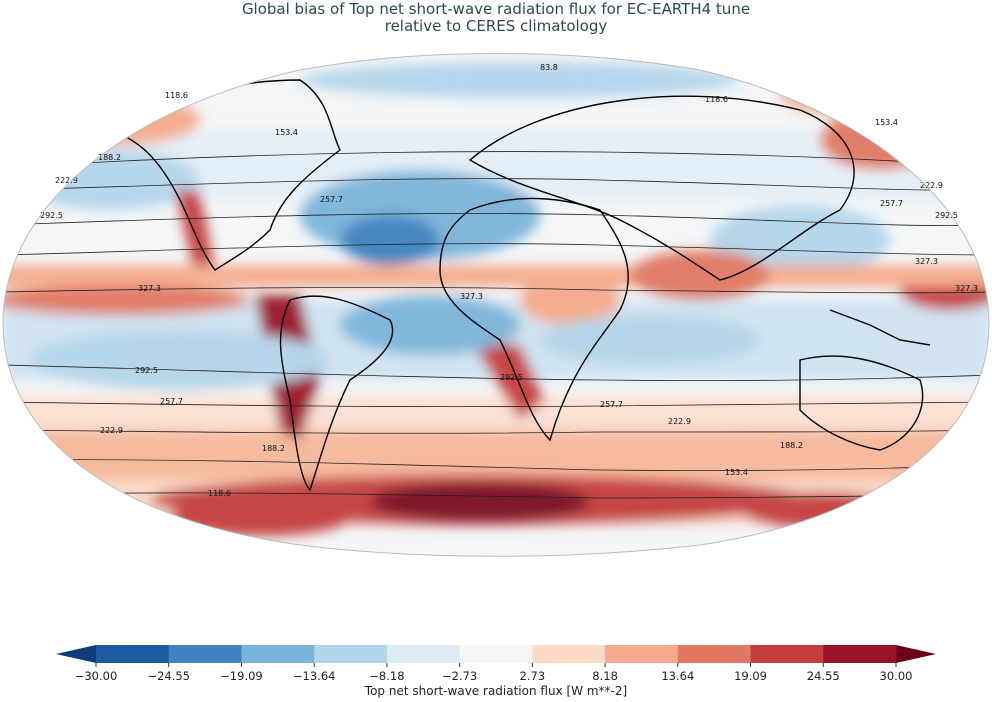 The width and height of the screenshot is (992, 702). What do you see at coordinates (168, 676) in the screenshot?
I see `colorbar-tick-label: −24.55` at bounding box center [168, 676].